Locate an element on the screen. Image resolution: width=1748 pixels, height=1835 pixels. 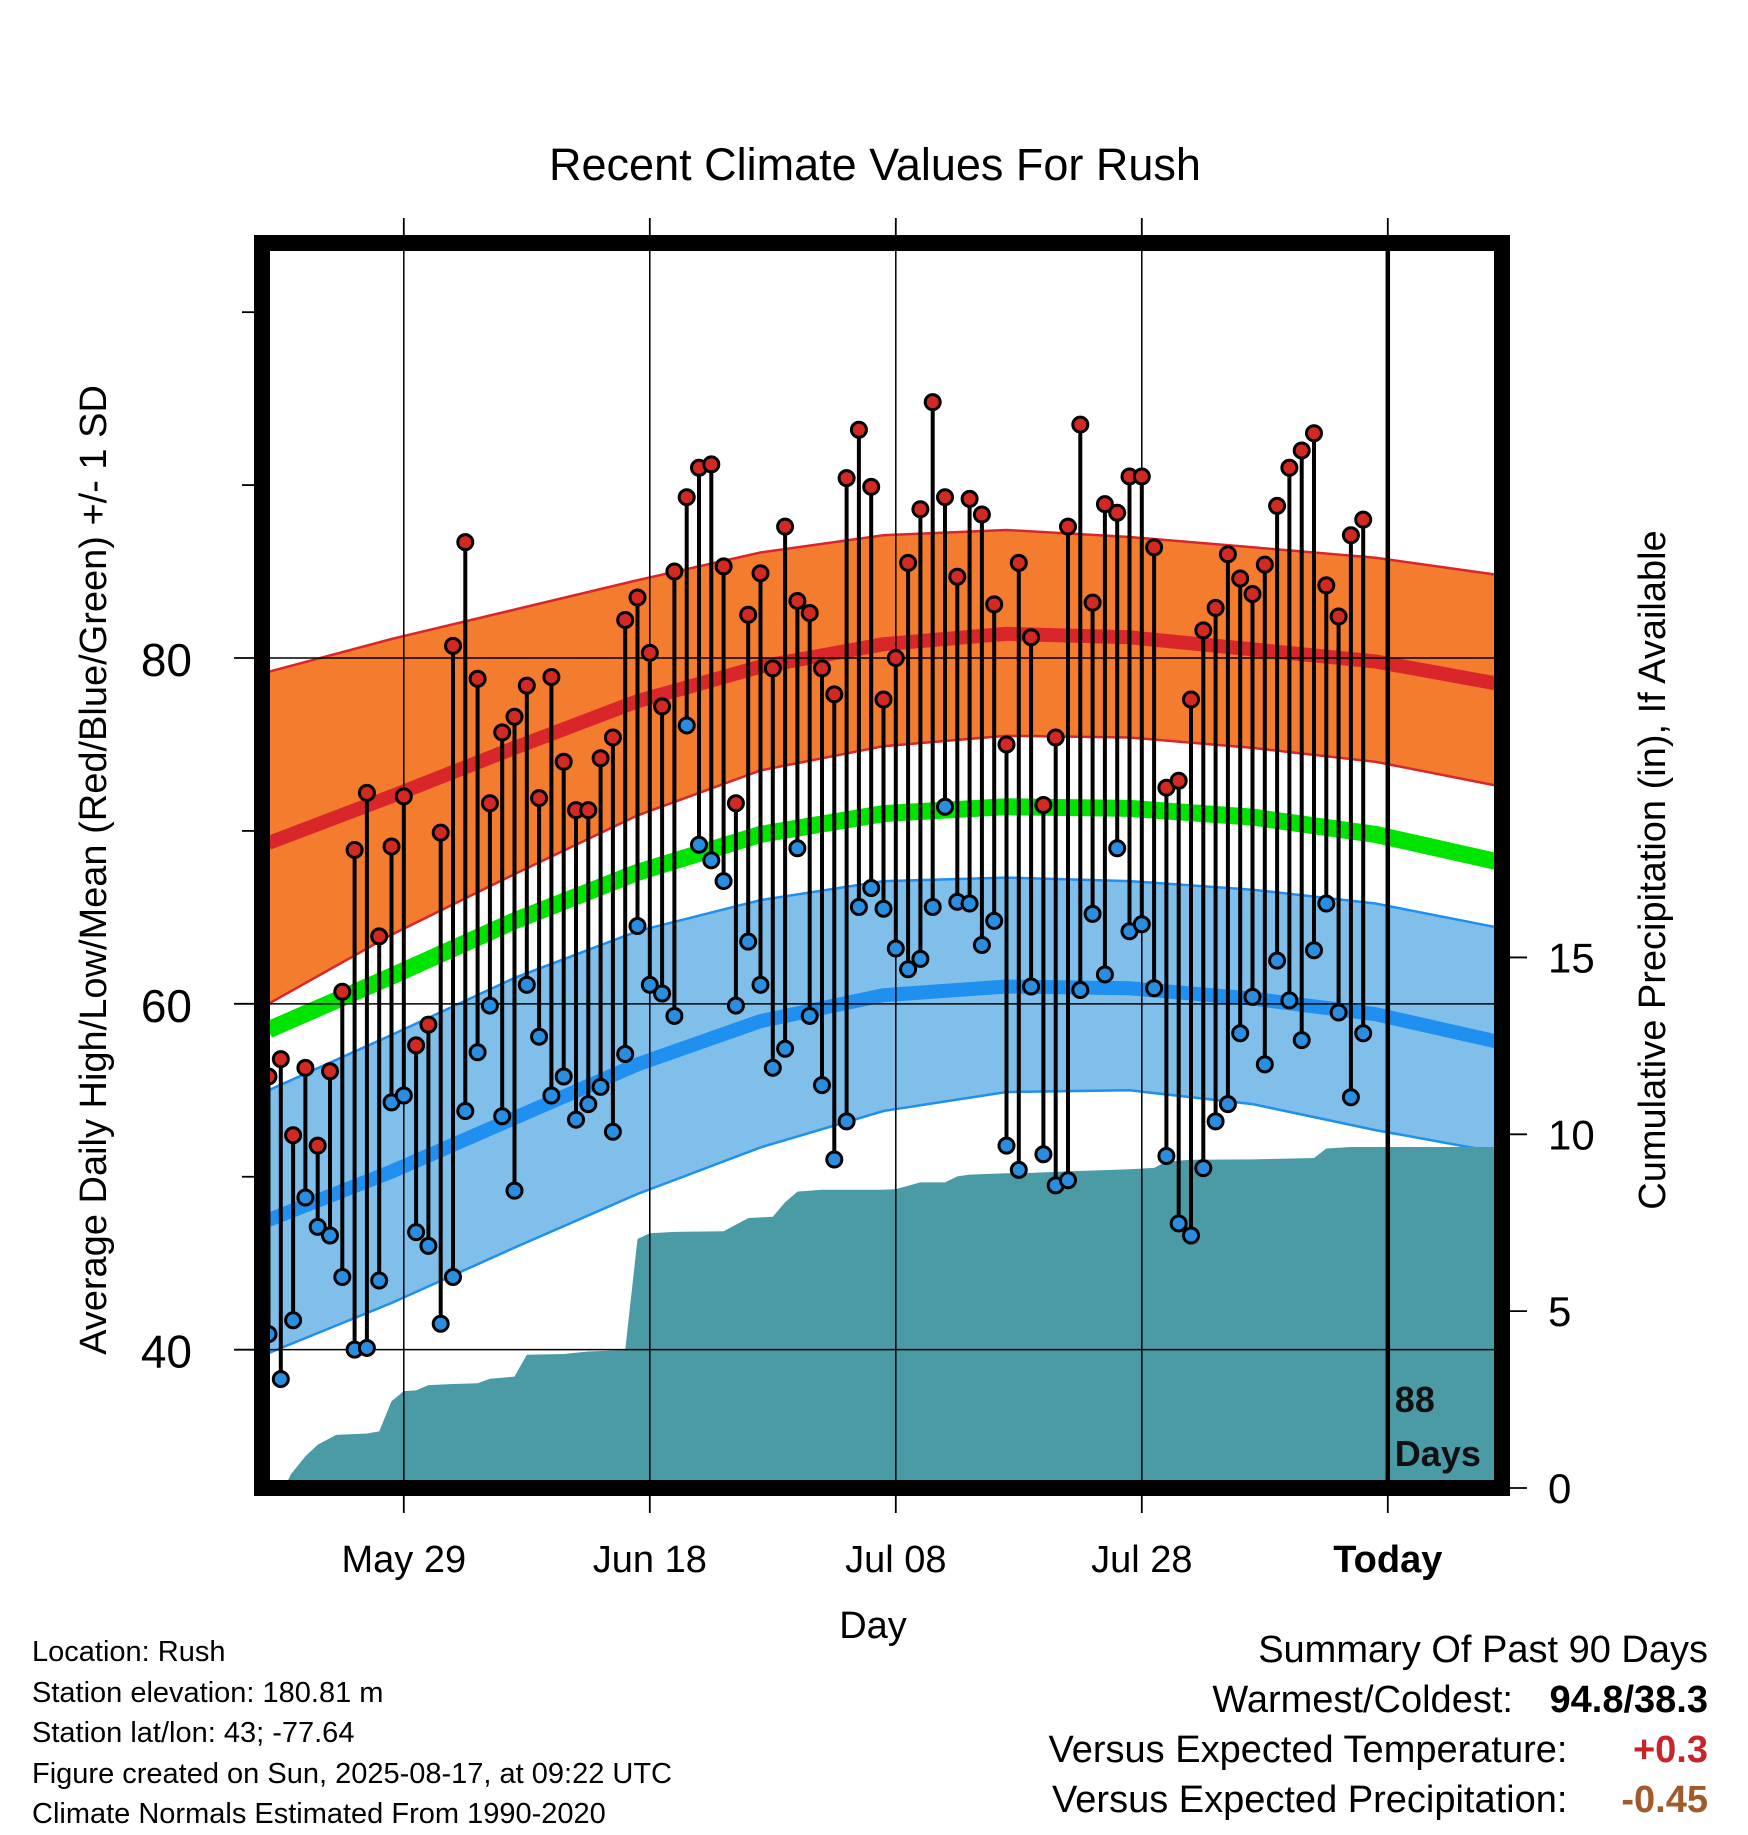
precip-label: Versus Expected Precipitation: is located at coordinates (1310, 1800).